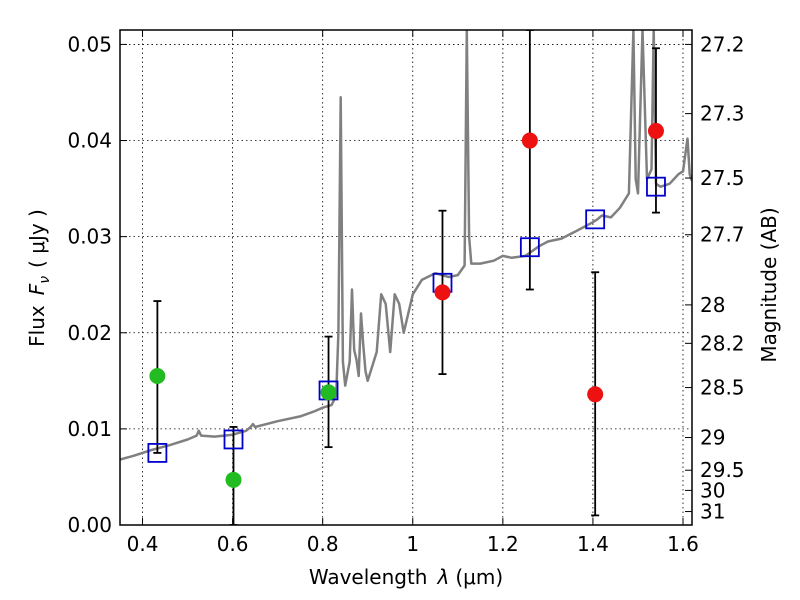 This screenshot has height=600, width=800. Describe the element at coordinates (89, 429) in the screenshot. I see `y-tick-label: 0.01` at that location.